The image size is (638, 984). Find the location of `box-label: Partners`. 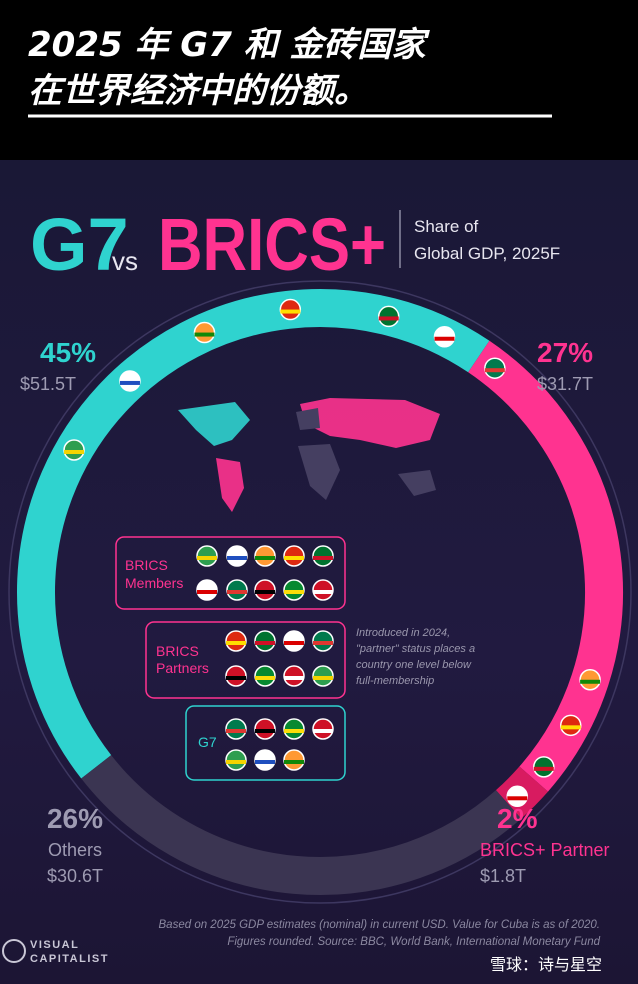

box-label: Partners is located at coordinates (182, 668).